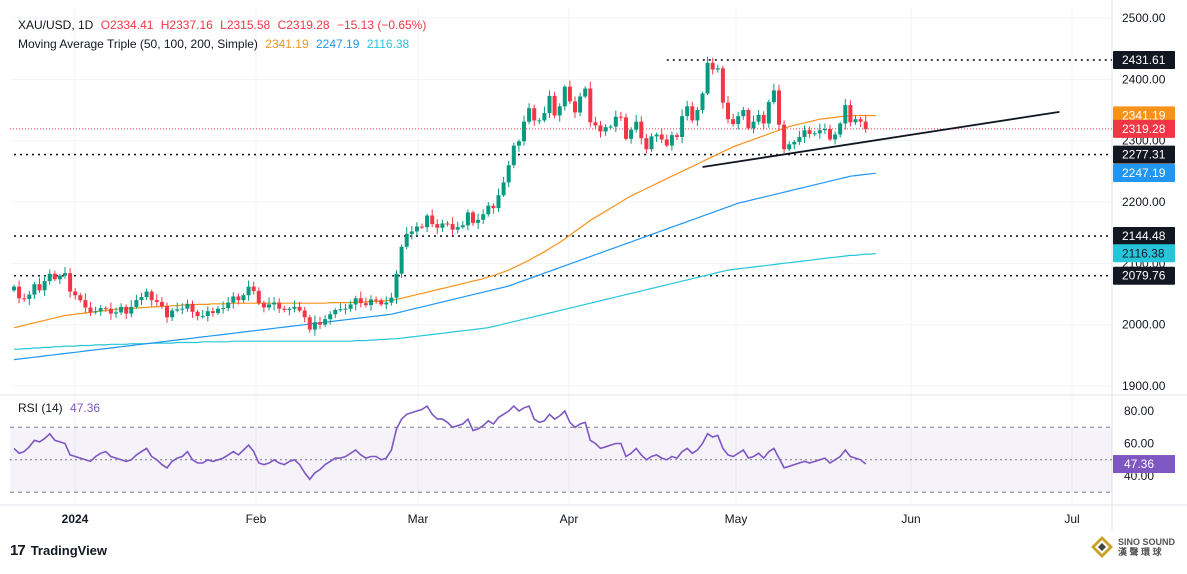 This screenshot has width=1187, height=574. I want to click on low-value: L2315.58, so click(245, 25).